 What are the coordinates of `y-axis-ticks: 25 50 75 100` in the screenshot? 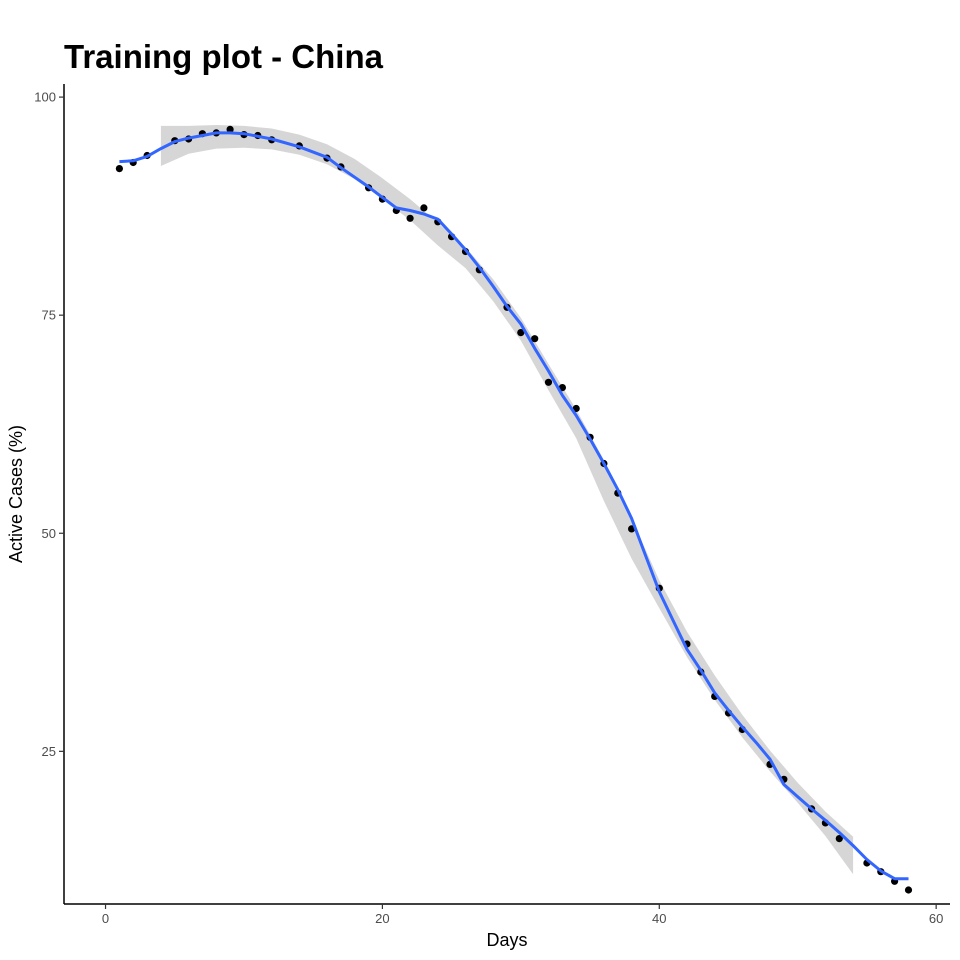 It's located at (49, 424).